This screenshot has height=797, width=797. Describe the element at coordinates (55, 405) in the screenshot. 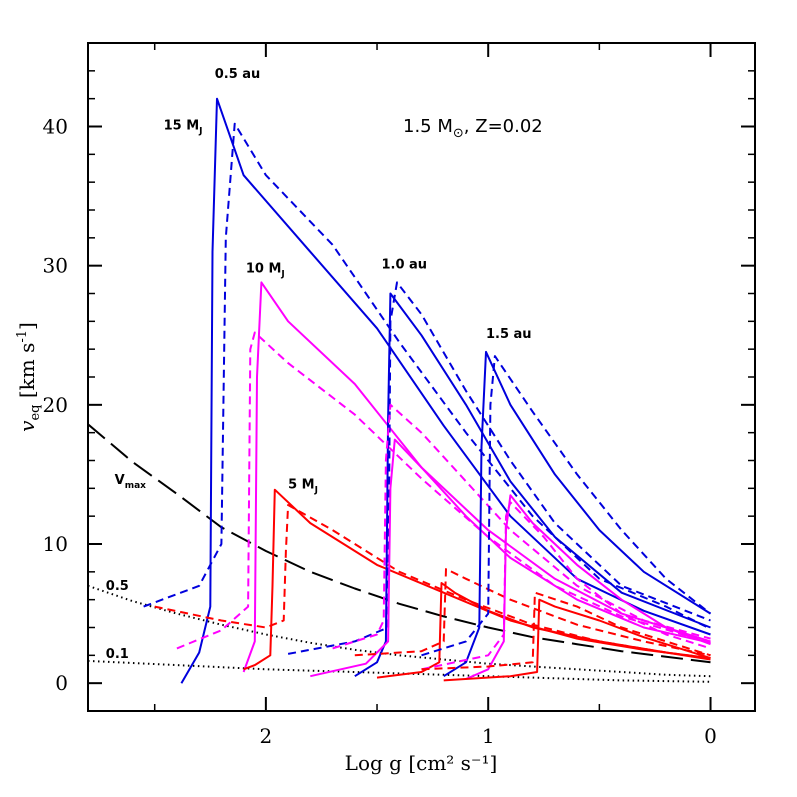

I see `y-tick-label: 20` at that location.